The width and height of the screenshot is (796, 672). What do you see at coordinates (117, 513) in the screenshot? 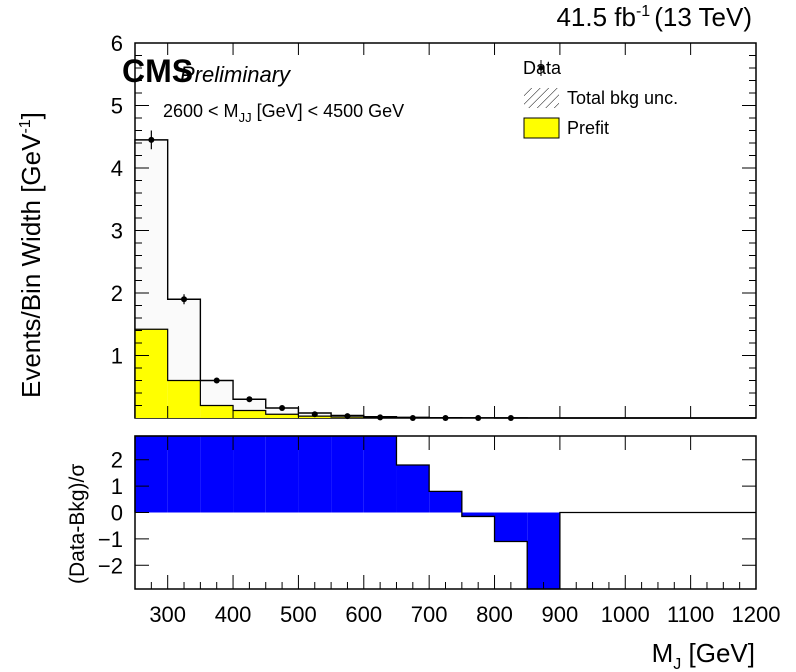
I see `ratio-y-tick-label: 0` at bounding box center [117, 513].